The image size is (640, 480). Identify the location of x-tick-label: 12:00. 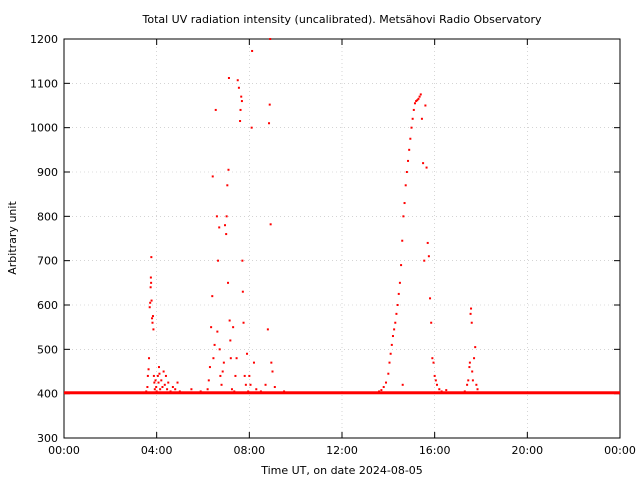
(342, 450).